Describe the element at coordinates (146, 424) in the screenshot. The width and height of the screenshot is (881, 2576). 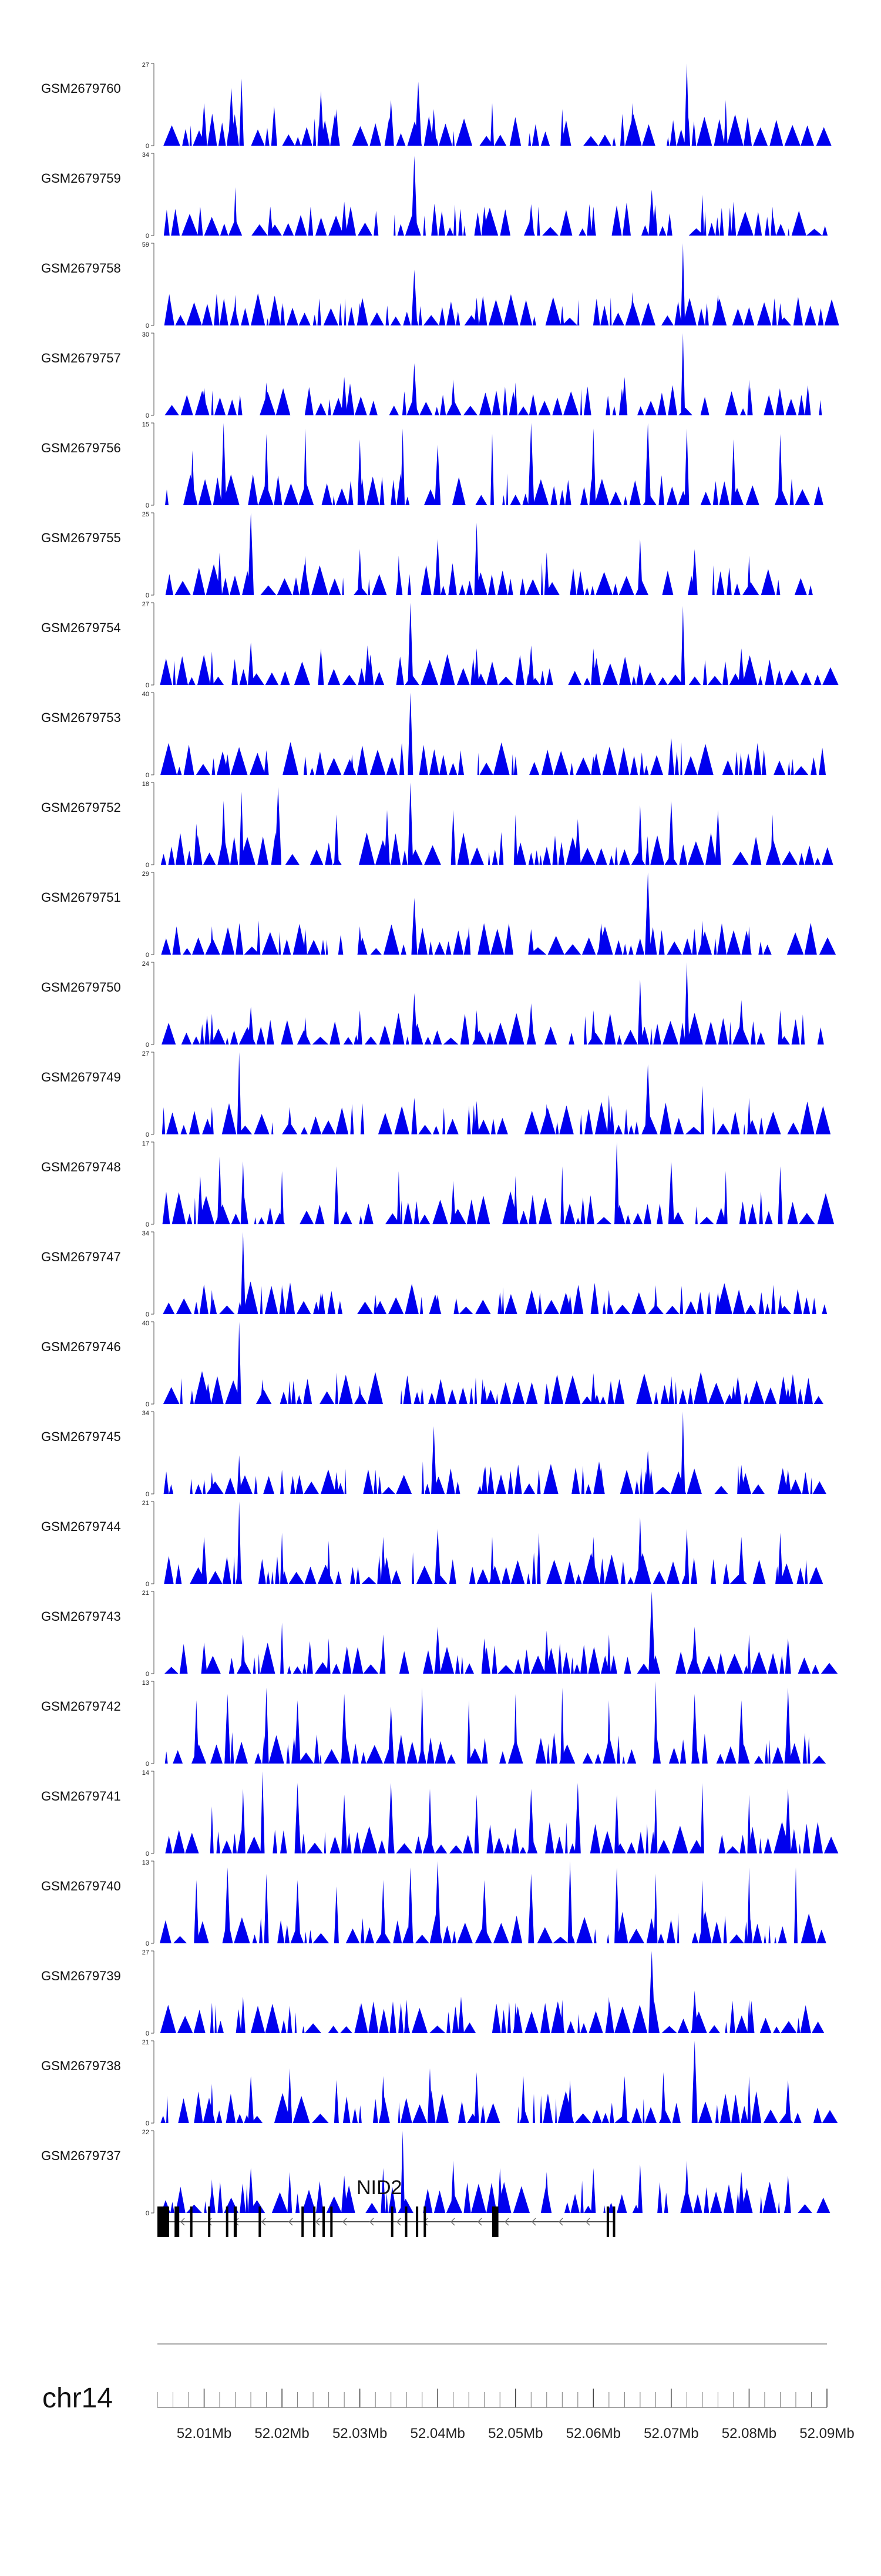
I see `y-tick-label-max: 15` at that location.